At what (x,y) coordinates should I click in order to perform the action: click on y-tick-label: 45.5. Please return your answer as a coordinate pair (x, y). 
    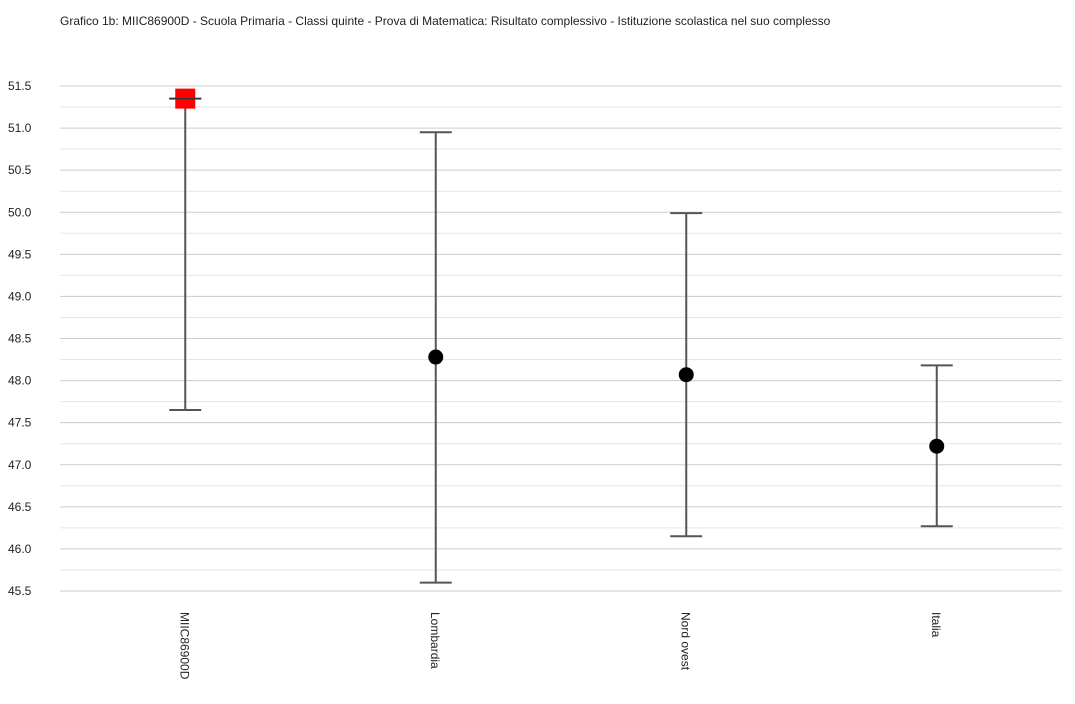
    Looking at the image, I should click on (20, 591).